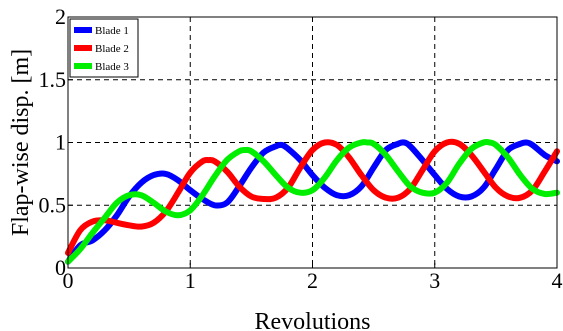 This screenshot has width=563, height=331. Describe the element at coordinates (312, 280) in the screenshot. I see `x-tick-label: 2` at that location.